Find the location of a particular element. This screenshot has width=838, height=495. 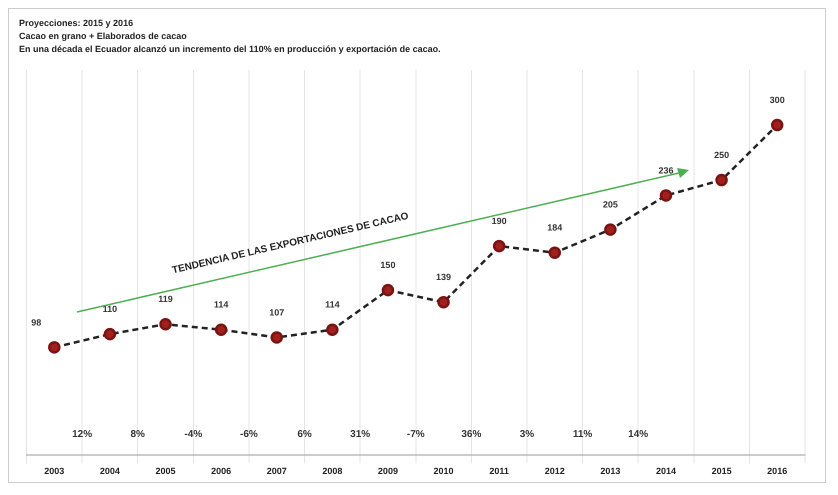

x-tick-label: 2011 is located at coordinates (499, 471).